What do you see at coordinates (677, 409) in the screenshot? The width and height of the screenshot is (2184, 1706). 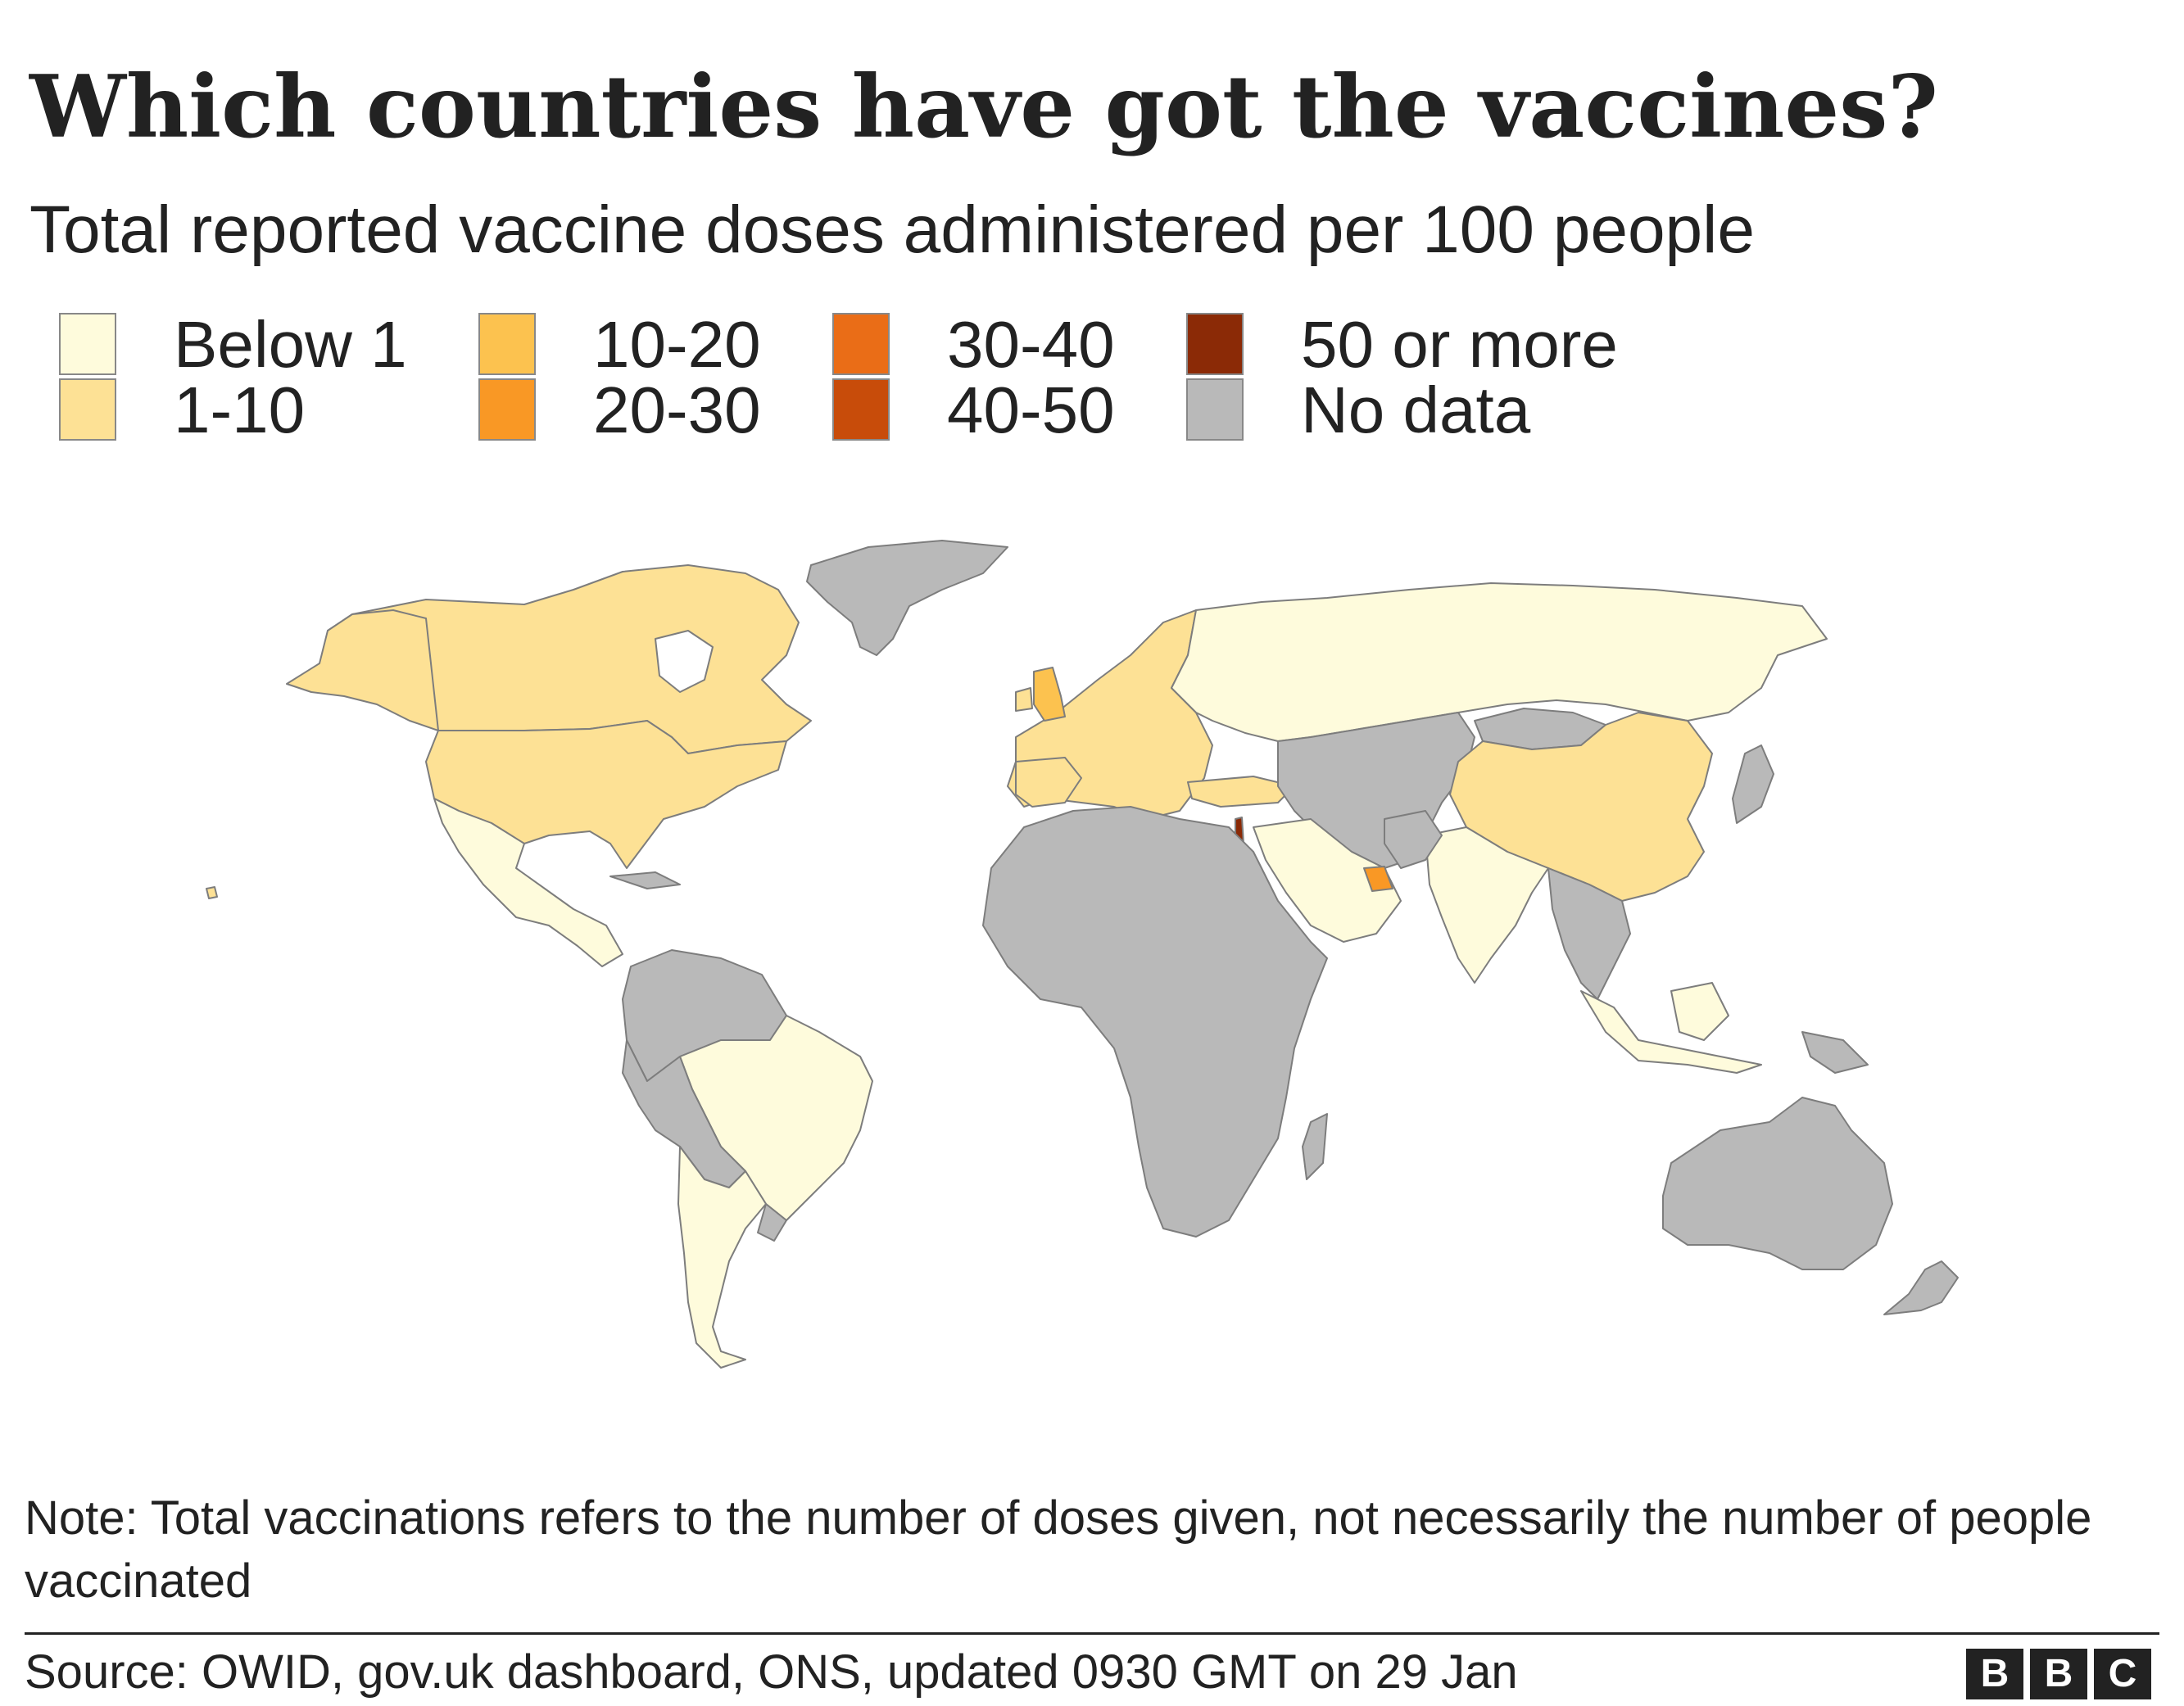 I see `legend-label: 20-30` at bounding box center [677, 409].